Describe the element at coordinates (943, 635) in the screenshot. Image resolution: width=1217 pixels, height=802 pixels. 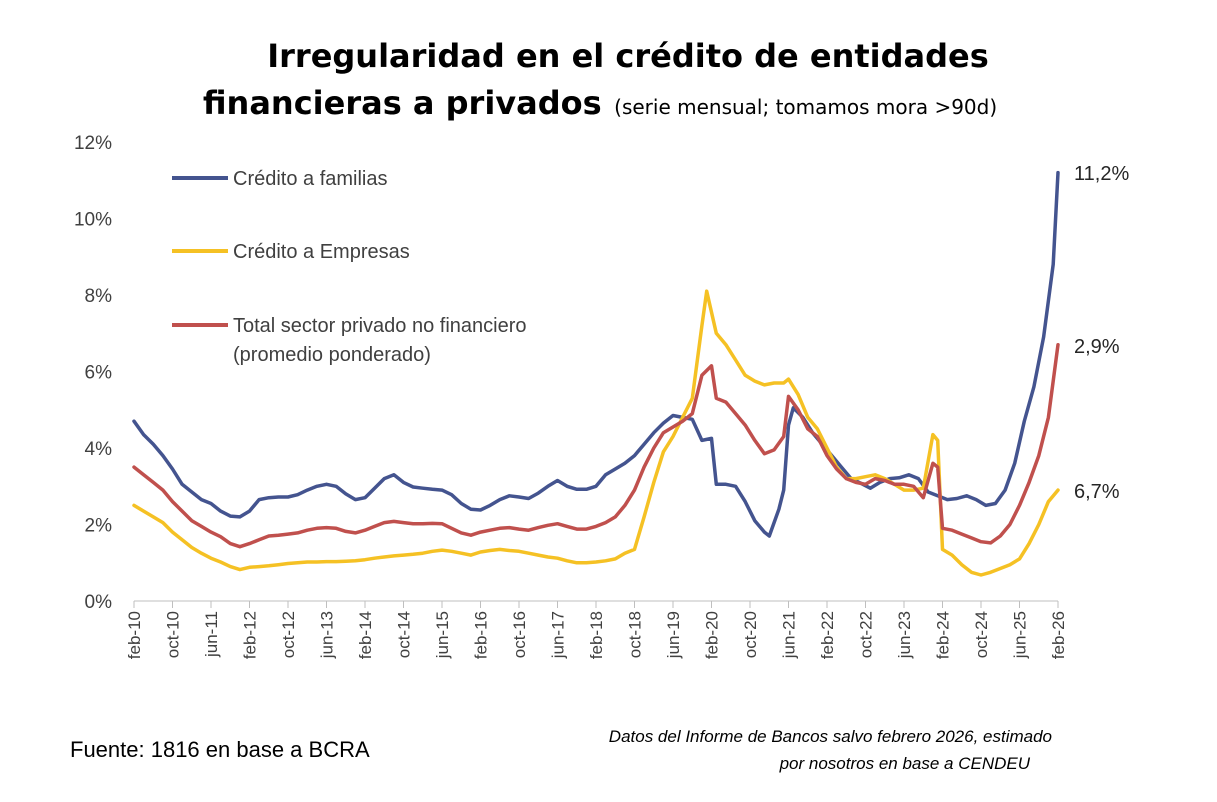
I see `x-tick-label: feb-24` at that location.